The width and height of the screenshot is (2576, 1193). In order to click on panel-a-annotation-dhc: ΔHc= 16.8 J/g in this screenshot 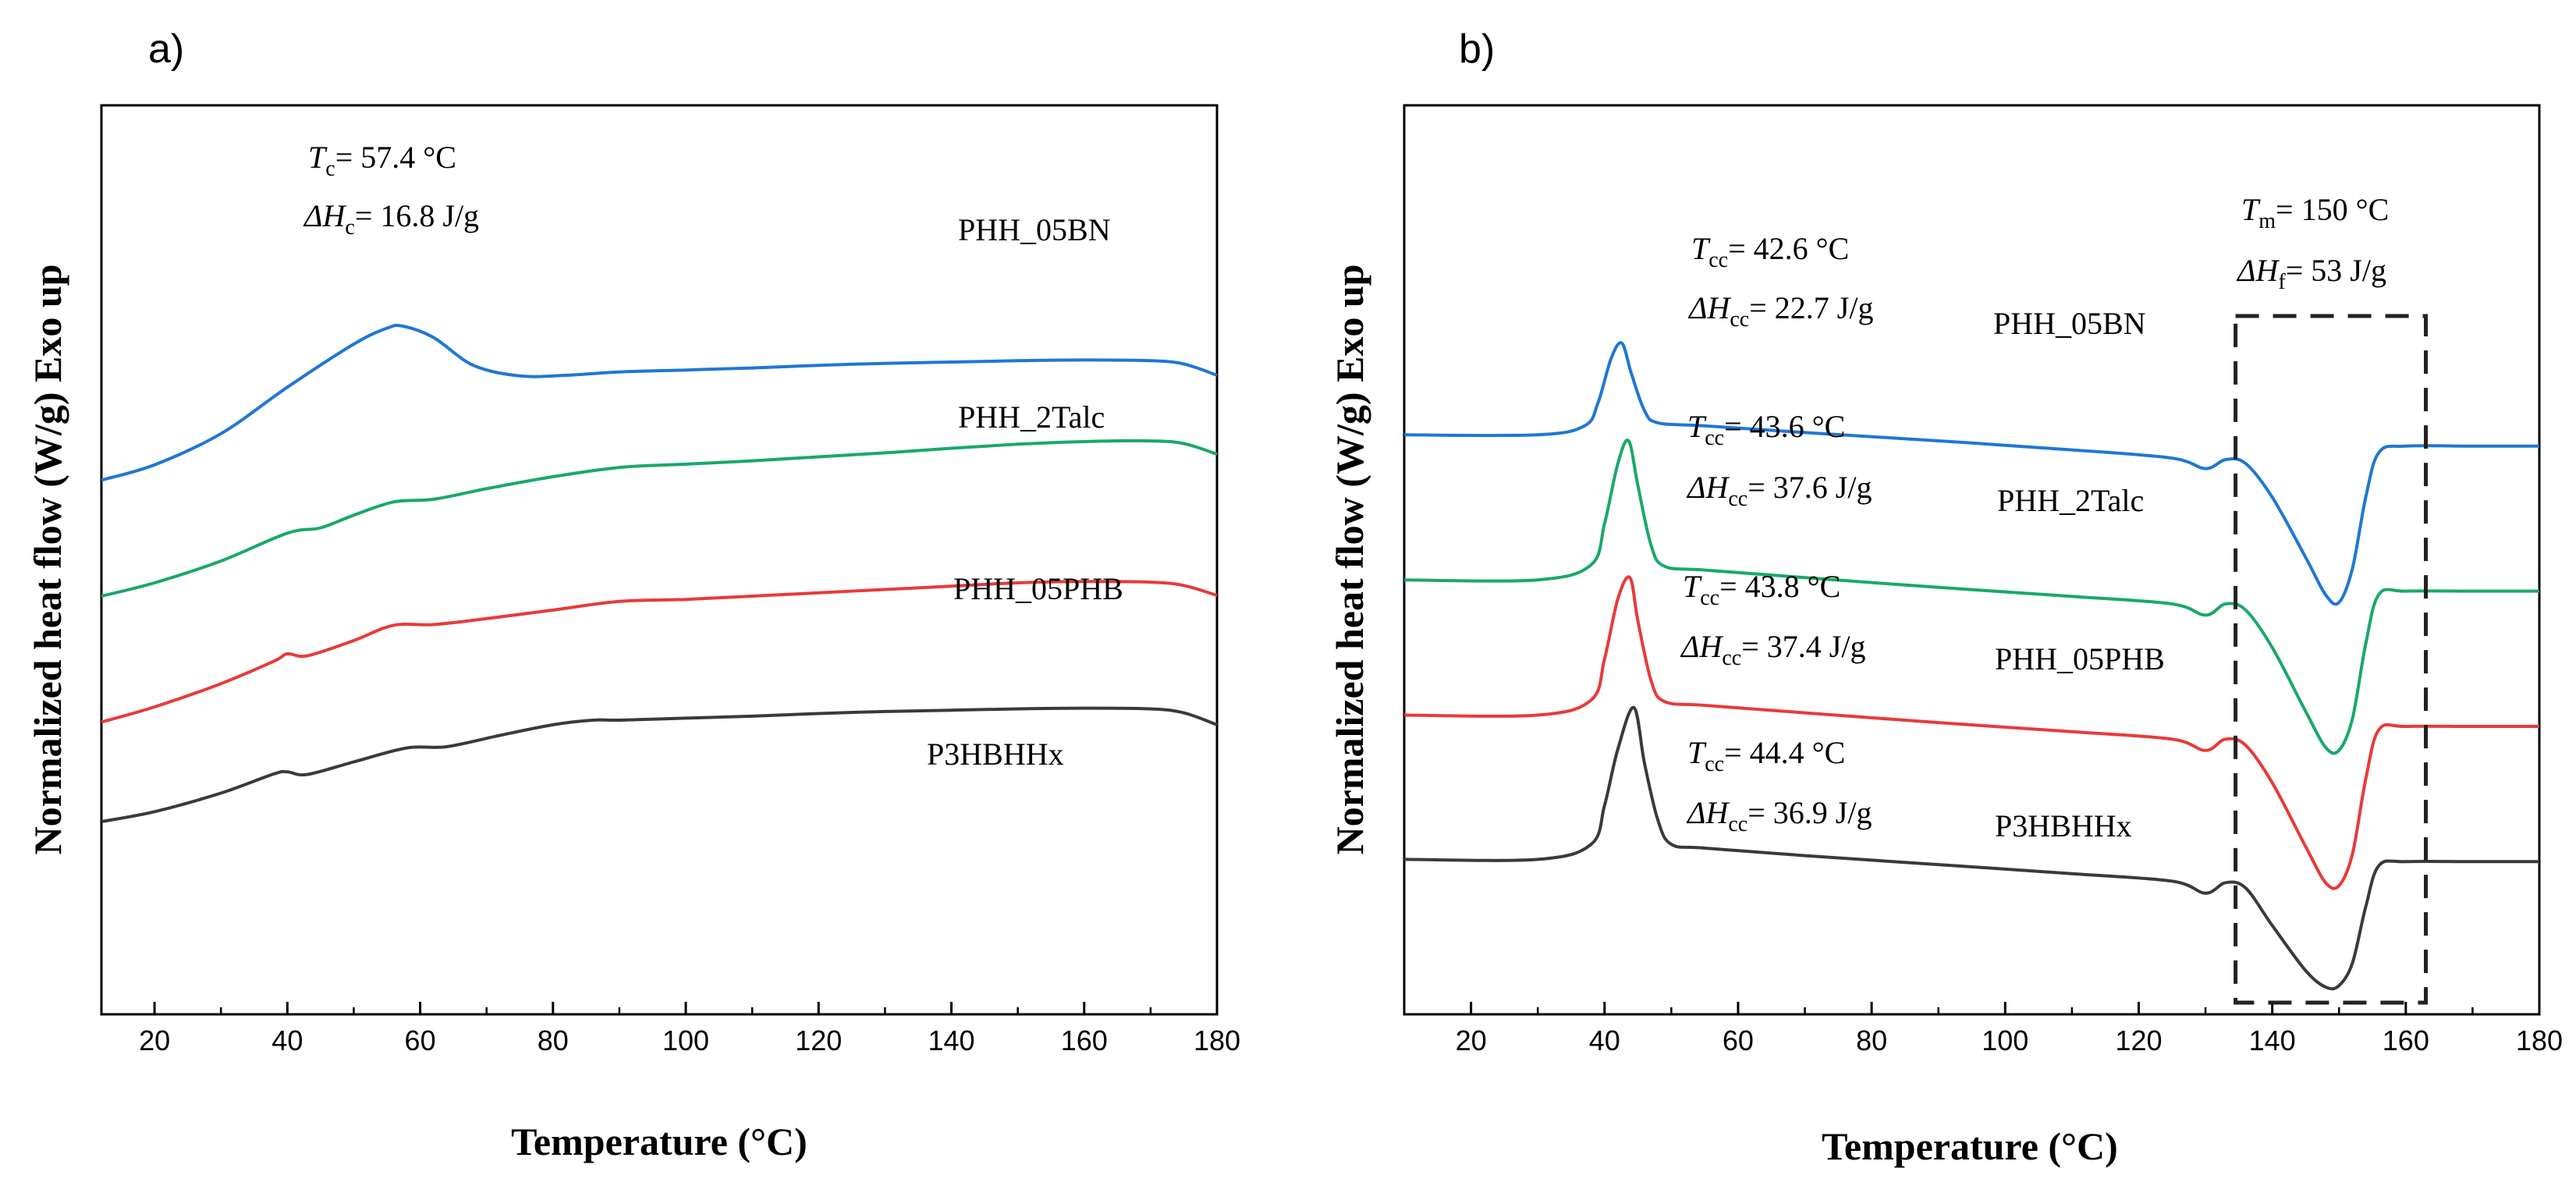, I will do `click(391, 219)`.